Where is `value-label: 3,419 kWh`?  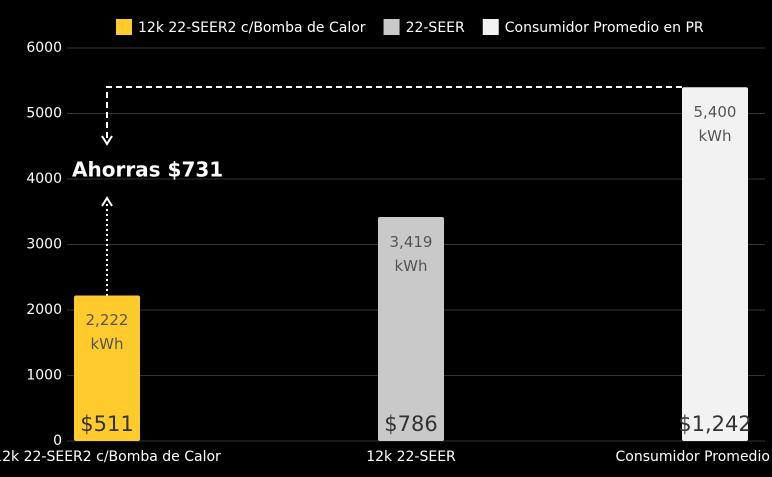 value-label: 3,419 kWh is located at coordinates (411, 254).